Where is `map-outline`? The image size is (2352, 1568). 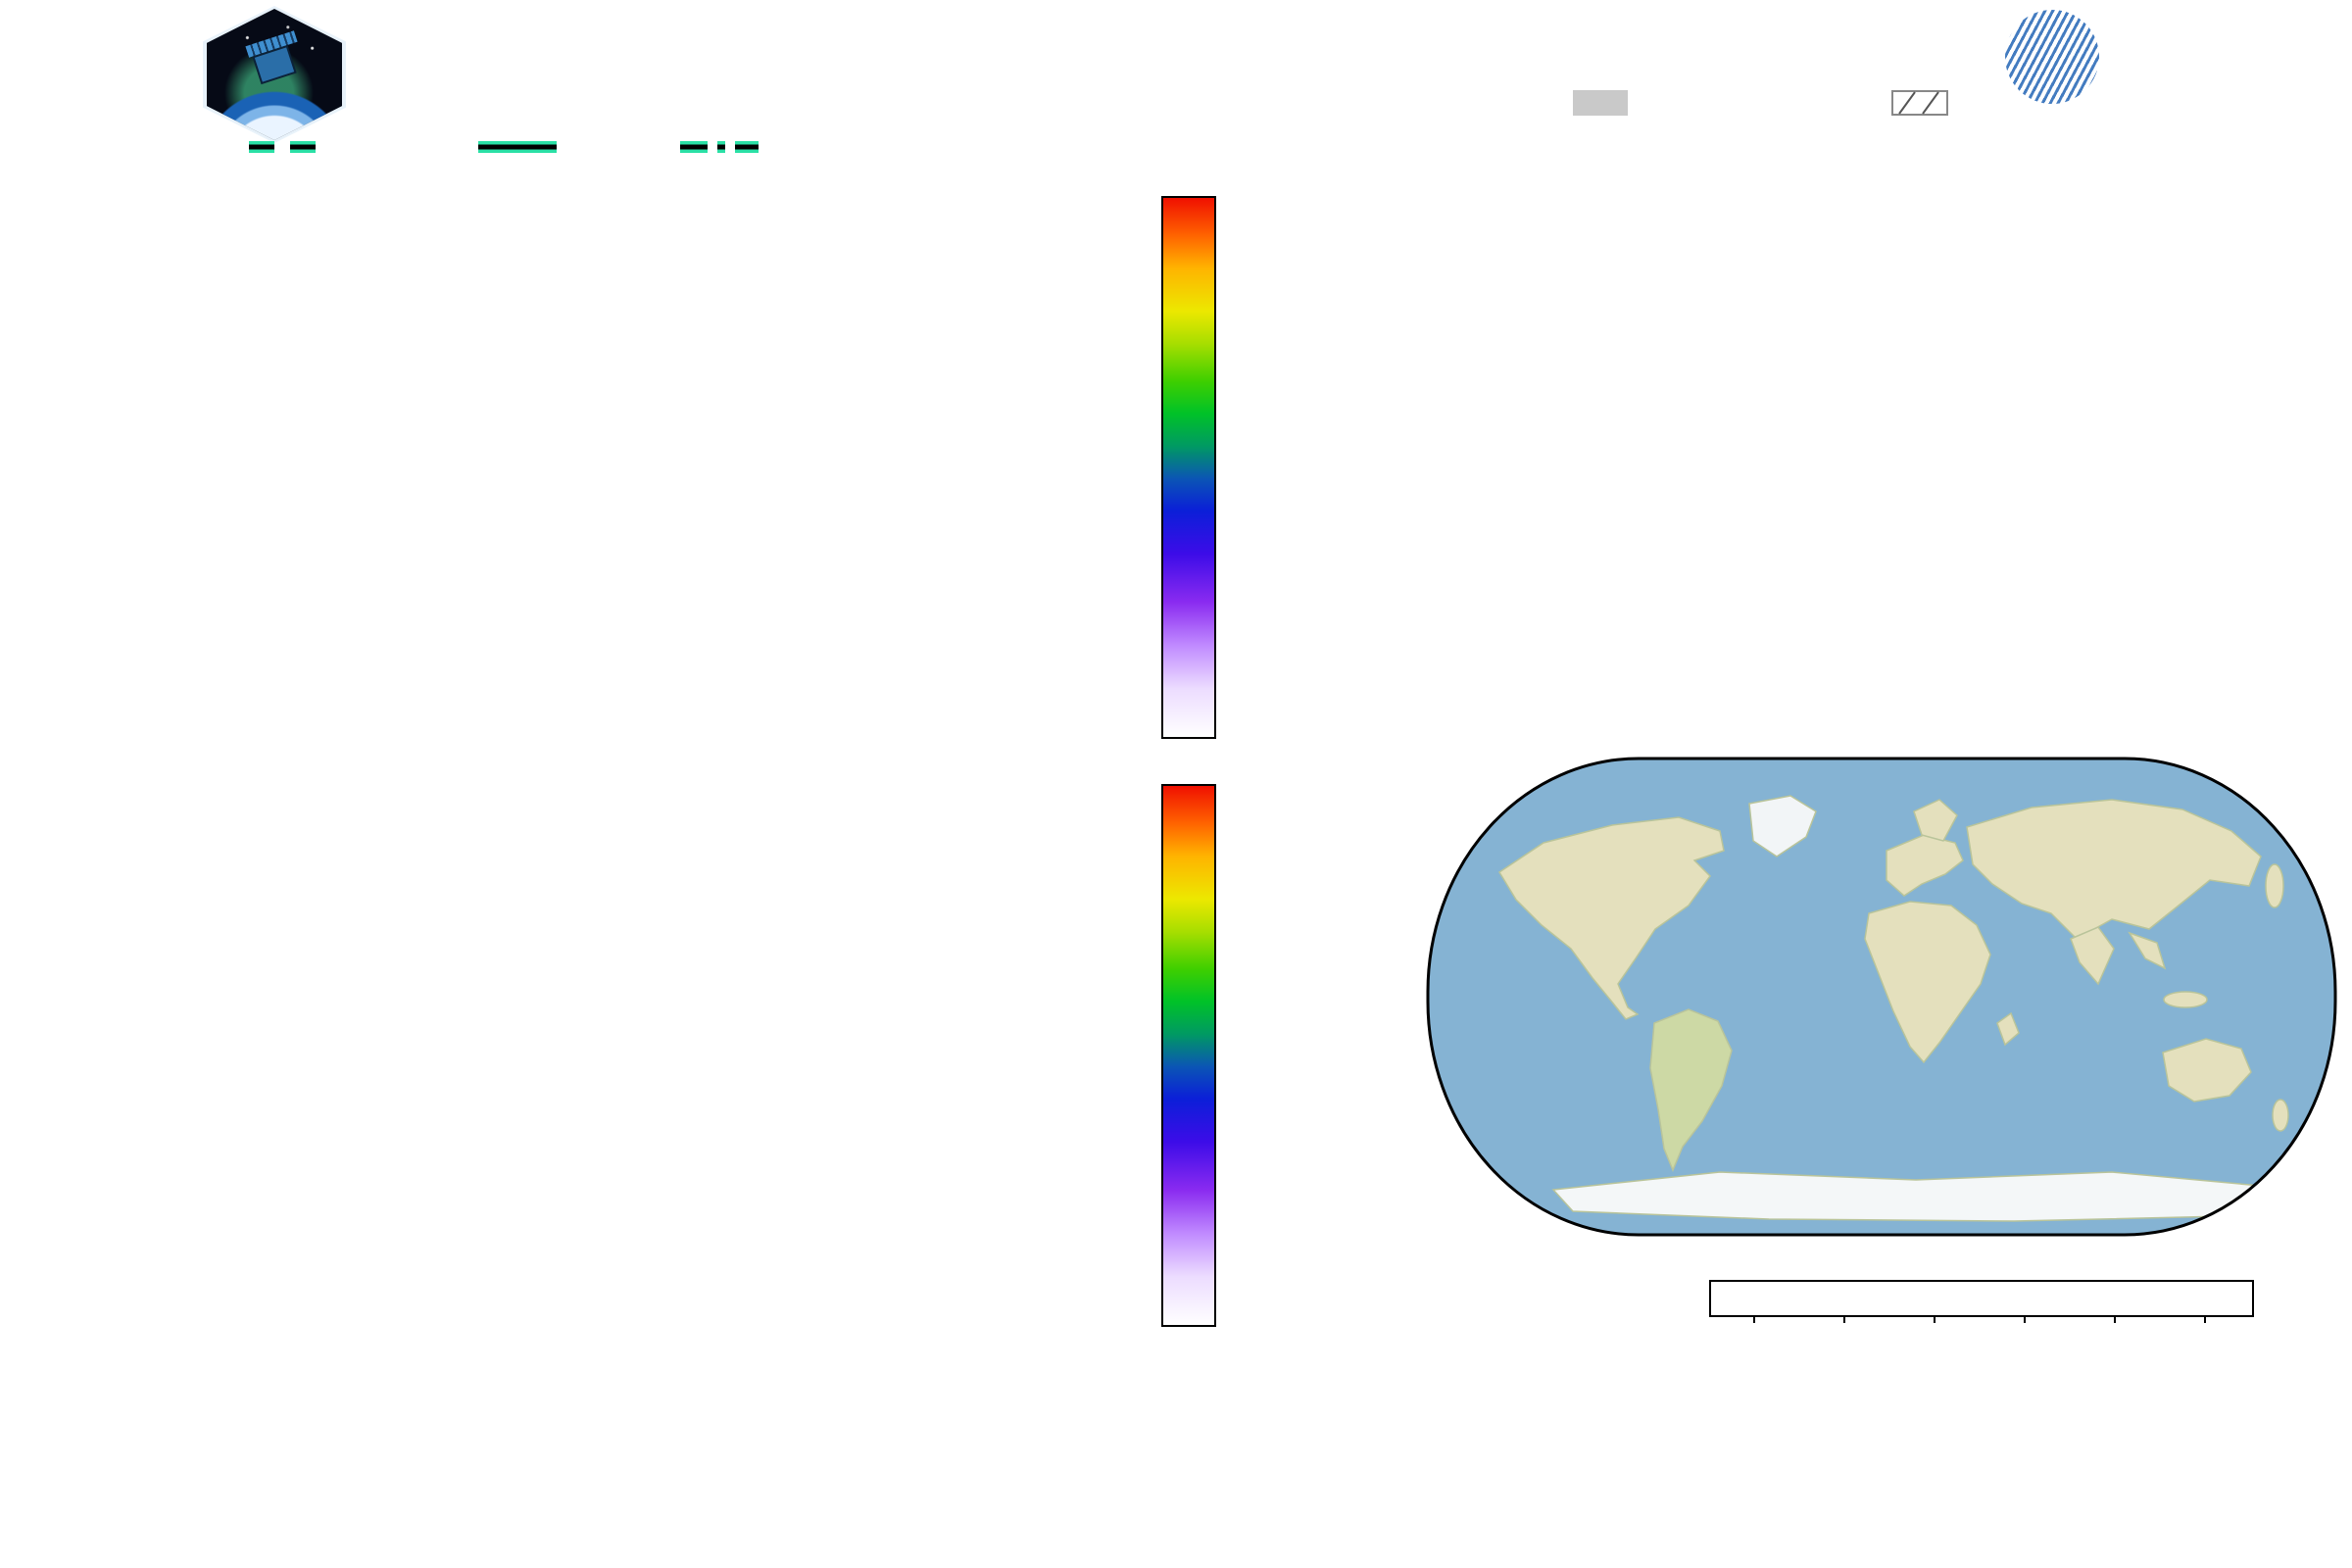
map-outline is located at coordinates (1881, 997).